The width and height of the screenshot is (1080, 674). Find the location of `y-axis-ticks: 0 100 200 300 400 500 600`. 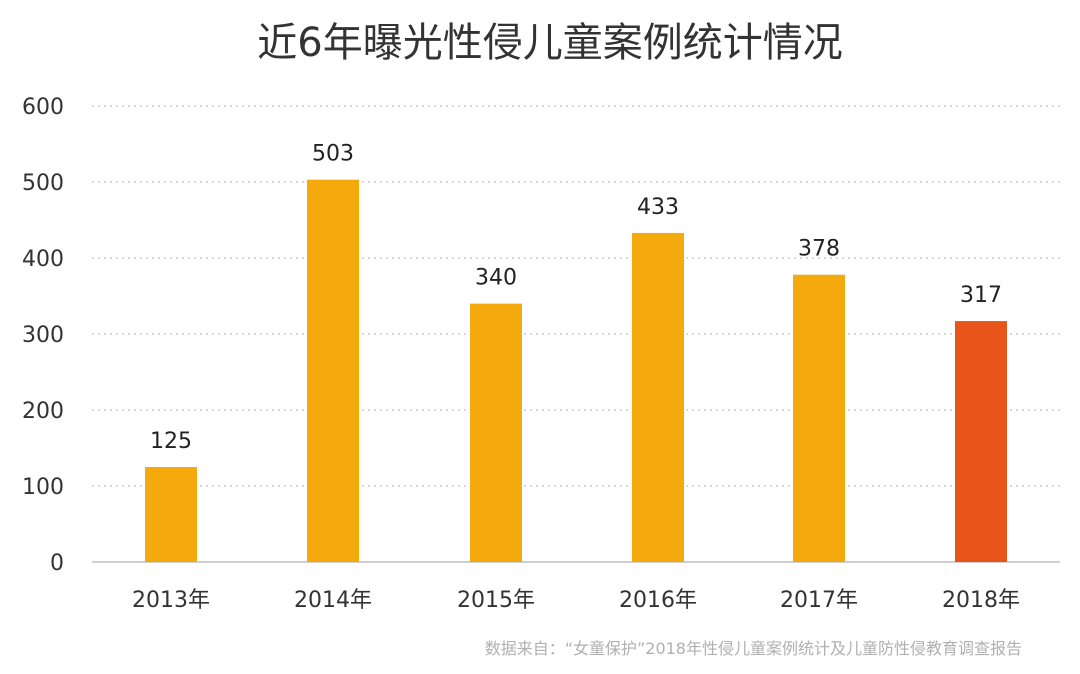

y-axis-ticks: 0 100 200 300 400 500 600 is located at coordinates (43, 335).